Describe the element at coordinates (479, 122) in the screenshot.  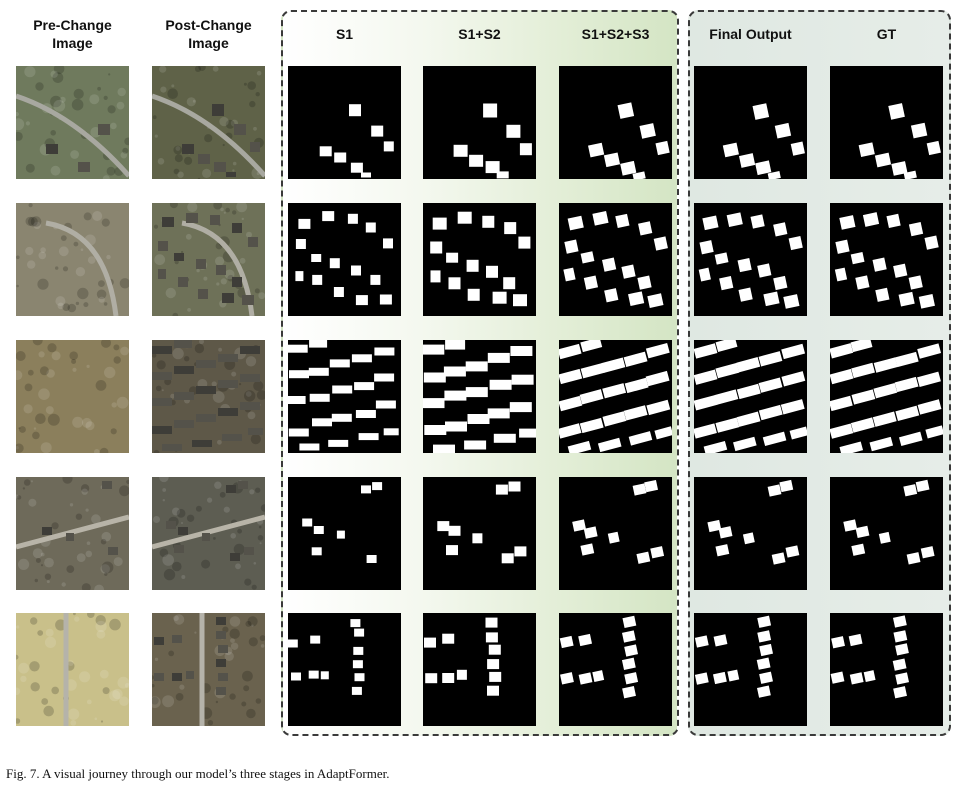
I see `mask-s1-s2` at that location.